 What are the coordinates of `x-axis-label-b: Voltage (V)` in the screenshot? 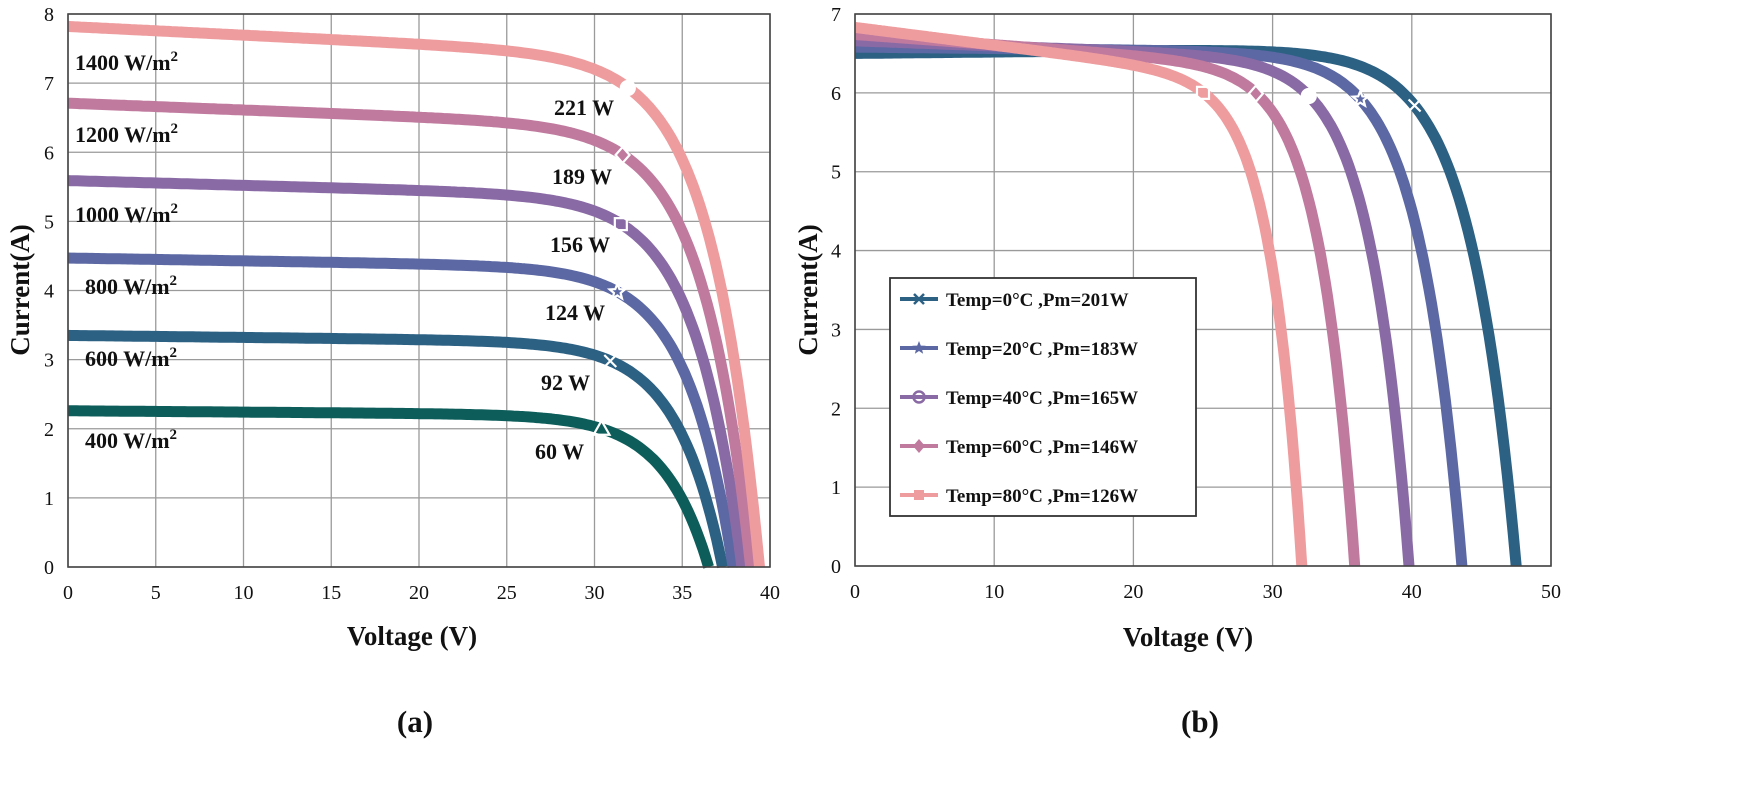 It's located at (1188, 637).